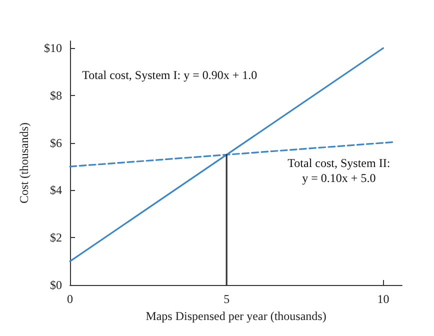 This screenshot has height=336, width=434. What do you see at coordinates (236, 315) in the screenshot?
I see `x-axis-title: Maps Dispensed per year (thousands)` at bounding box center [236, 315].